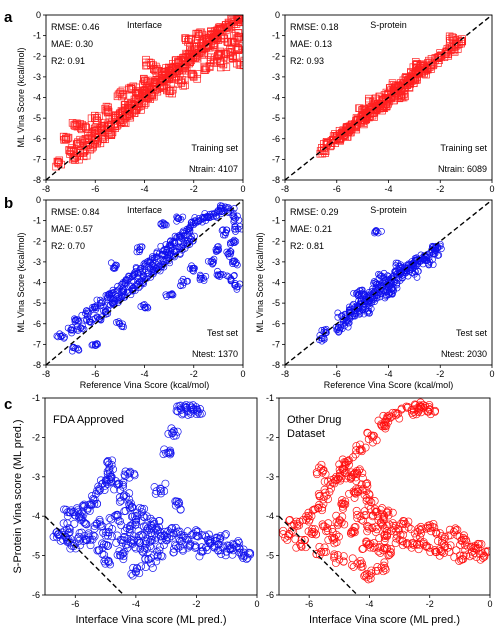  I want to click on y-tick-label: -6, so click(276, 324).